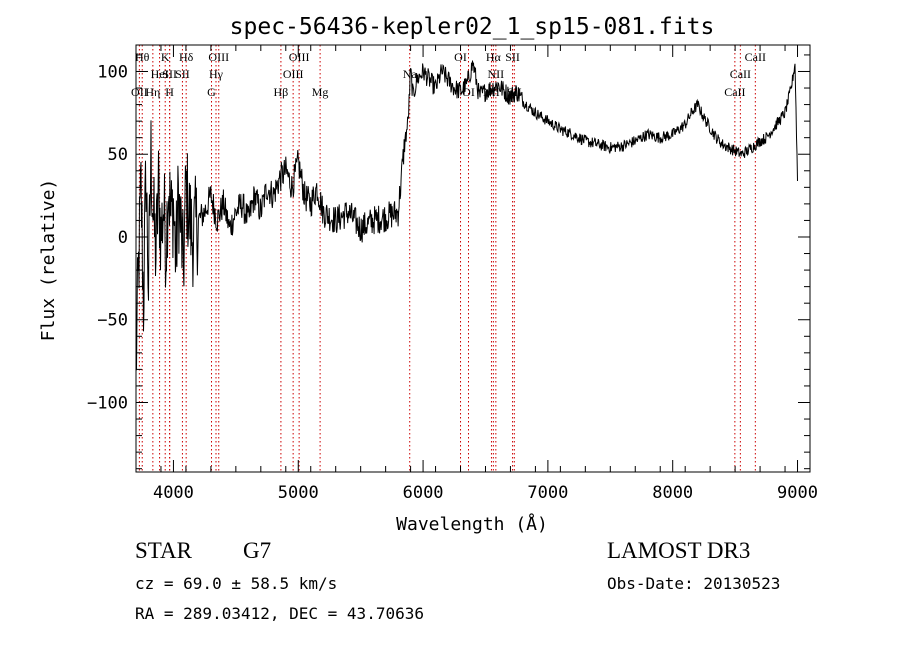 The height and width of the screenshot is (649, 900). What do you see at coordinates (160, 74) in the screenshot?
I see `line-label-HeI: HeI` at bounding box center [160, 74].